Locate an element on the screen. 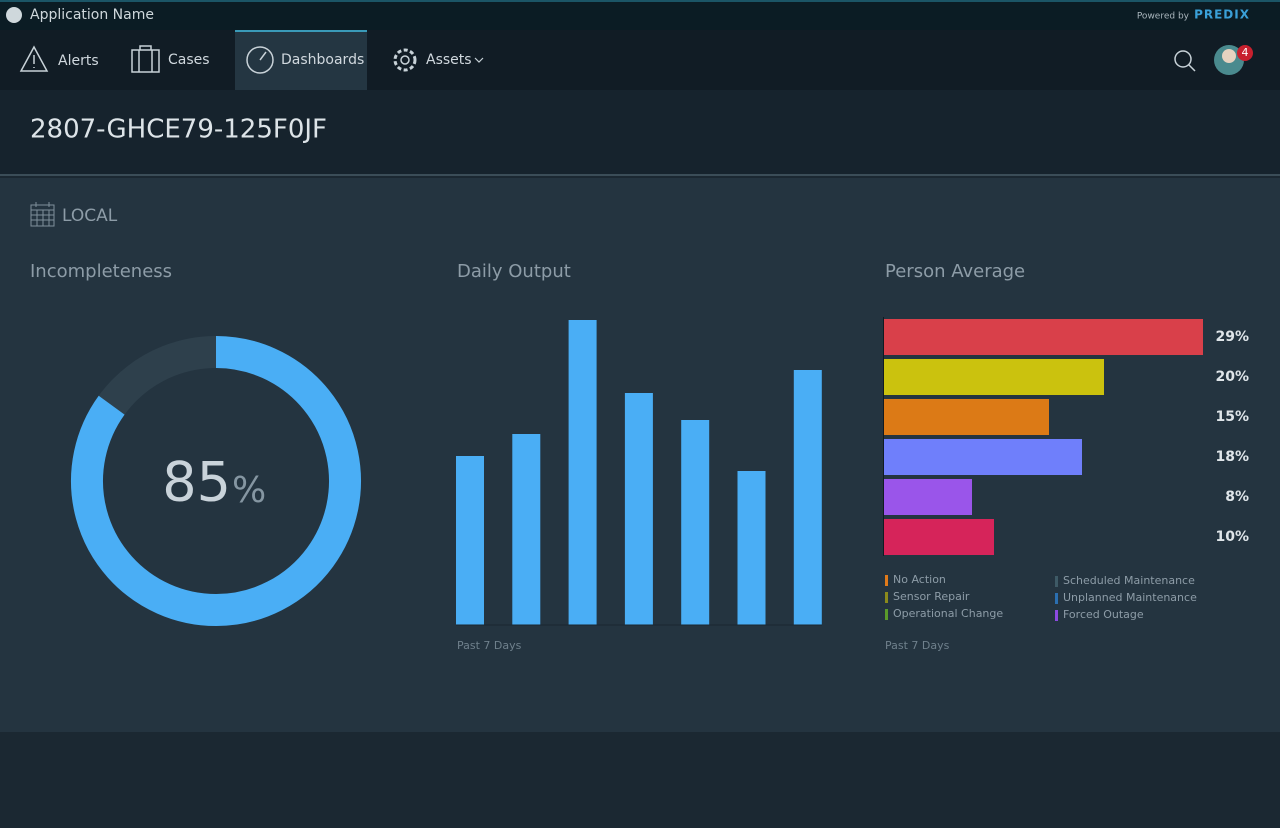  top-bar is located at coordinates (640, 15).